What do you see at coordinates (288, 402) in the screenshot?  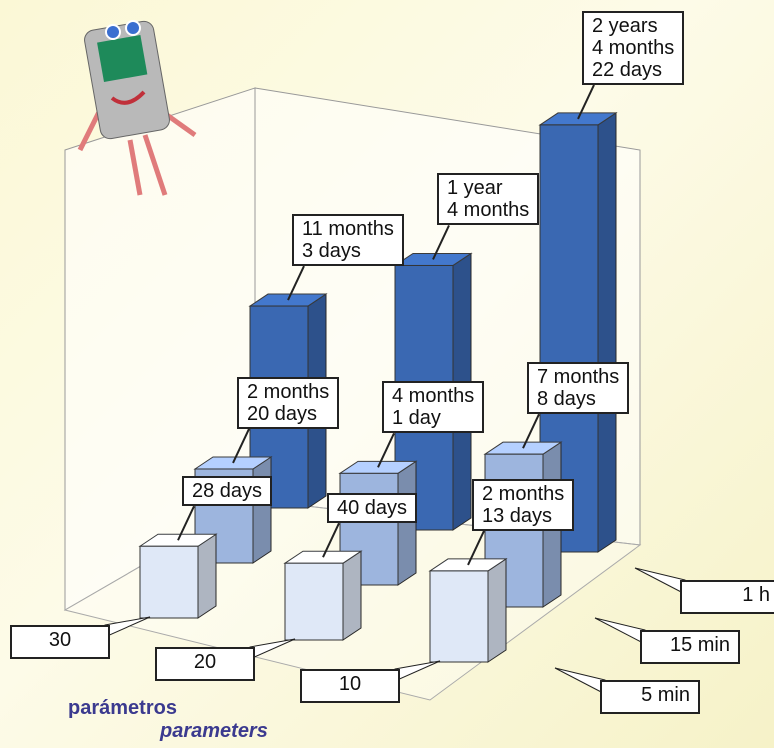 I see `value-label: 2 months 20 days` at bounding box center [288, 402].